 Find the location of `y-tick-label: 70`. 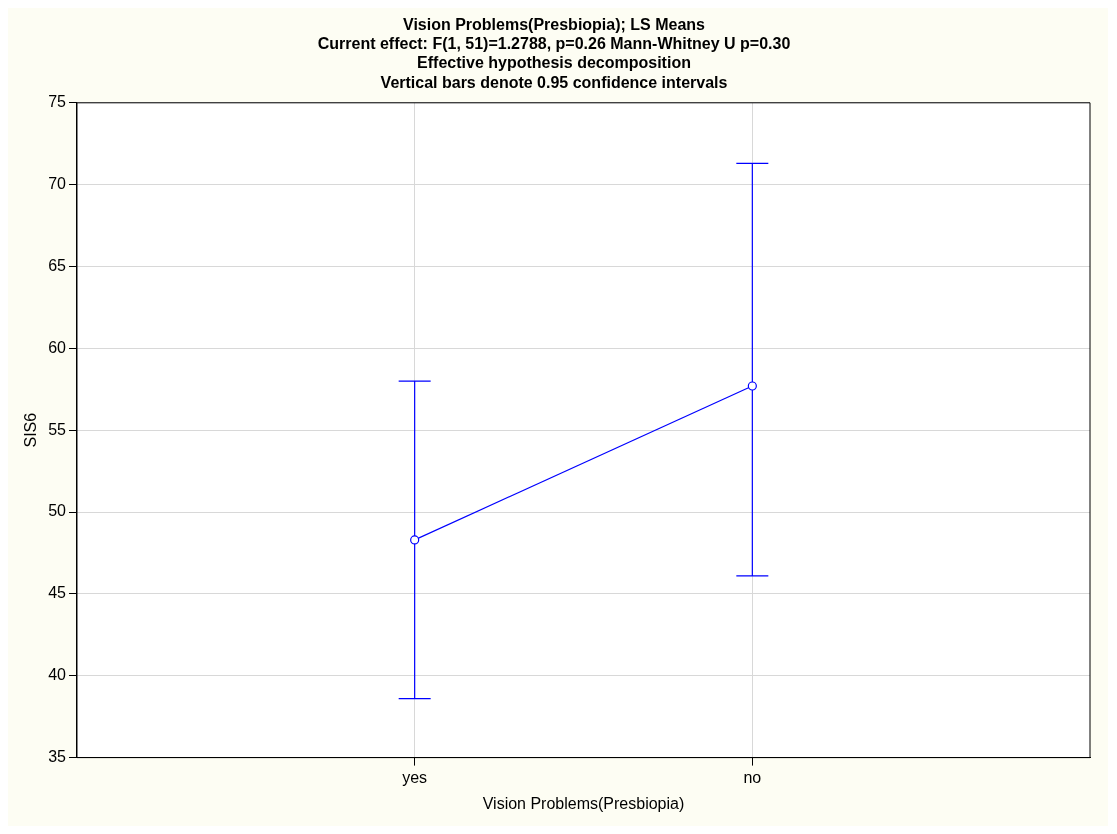

y-tick-label: 70 is located at coordinates (57, 184).